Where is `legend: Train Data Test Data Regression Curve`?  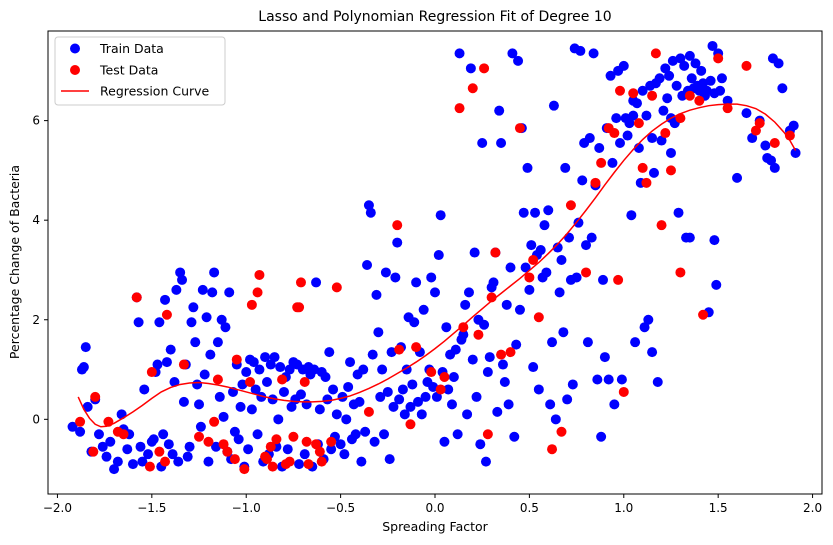 legend: Train Data Test Data Regression Curve is located at coordinates (140, 71).